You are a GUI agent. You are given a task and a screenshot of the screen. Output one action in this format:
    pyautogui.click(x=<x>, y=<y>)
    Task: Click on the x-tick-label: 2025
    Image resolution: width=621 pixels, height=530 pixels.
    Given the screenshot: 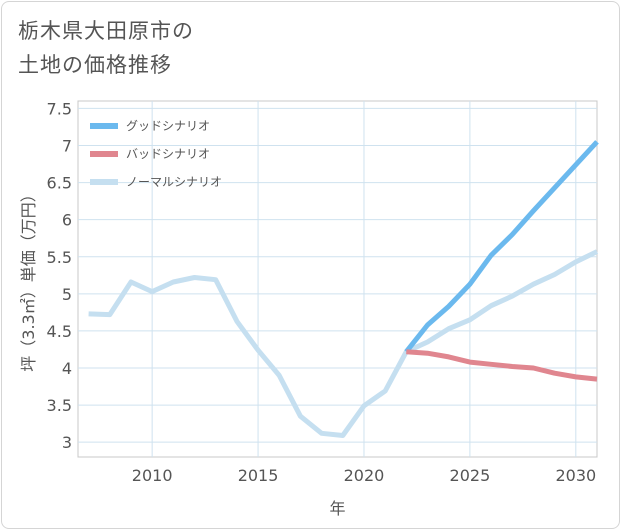 What is the action you would take?
    pyautogui.click(x=470, y=475)
    